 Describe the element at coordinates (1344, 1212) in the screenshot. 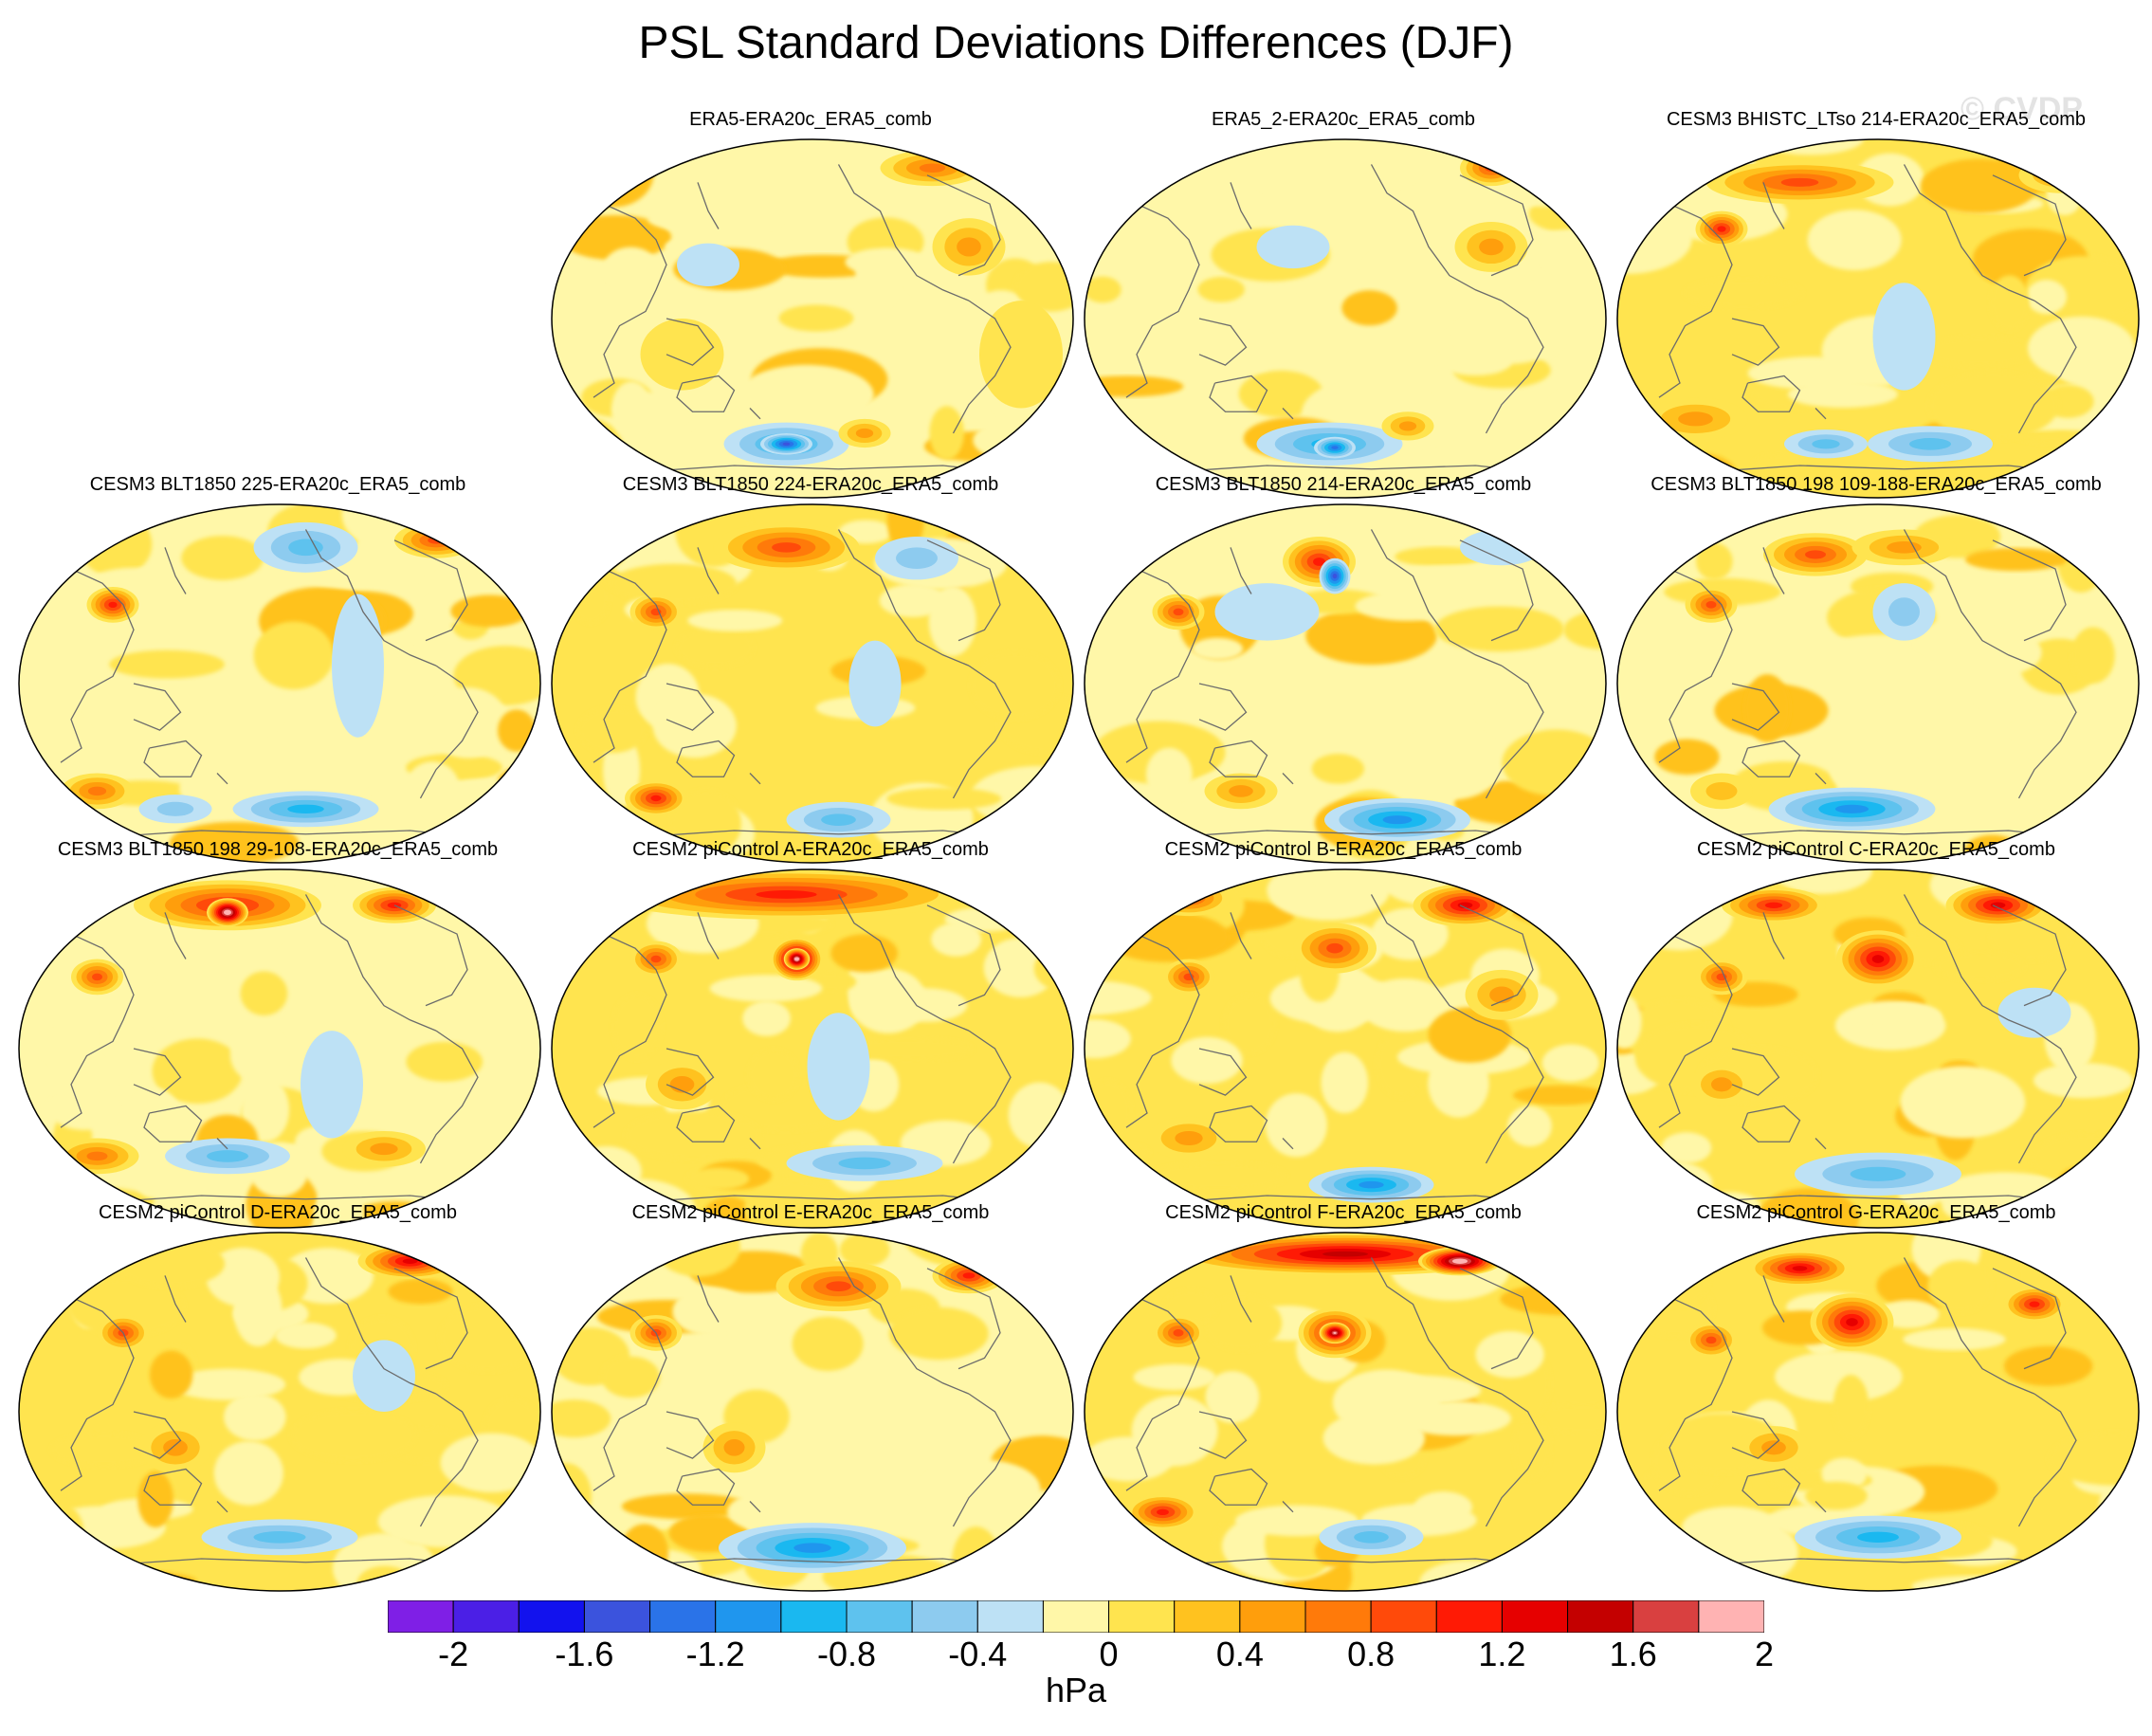

I see `panel-title: CESM2 piControl F-ERA20c_ERA5_comb` at that location.